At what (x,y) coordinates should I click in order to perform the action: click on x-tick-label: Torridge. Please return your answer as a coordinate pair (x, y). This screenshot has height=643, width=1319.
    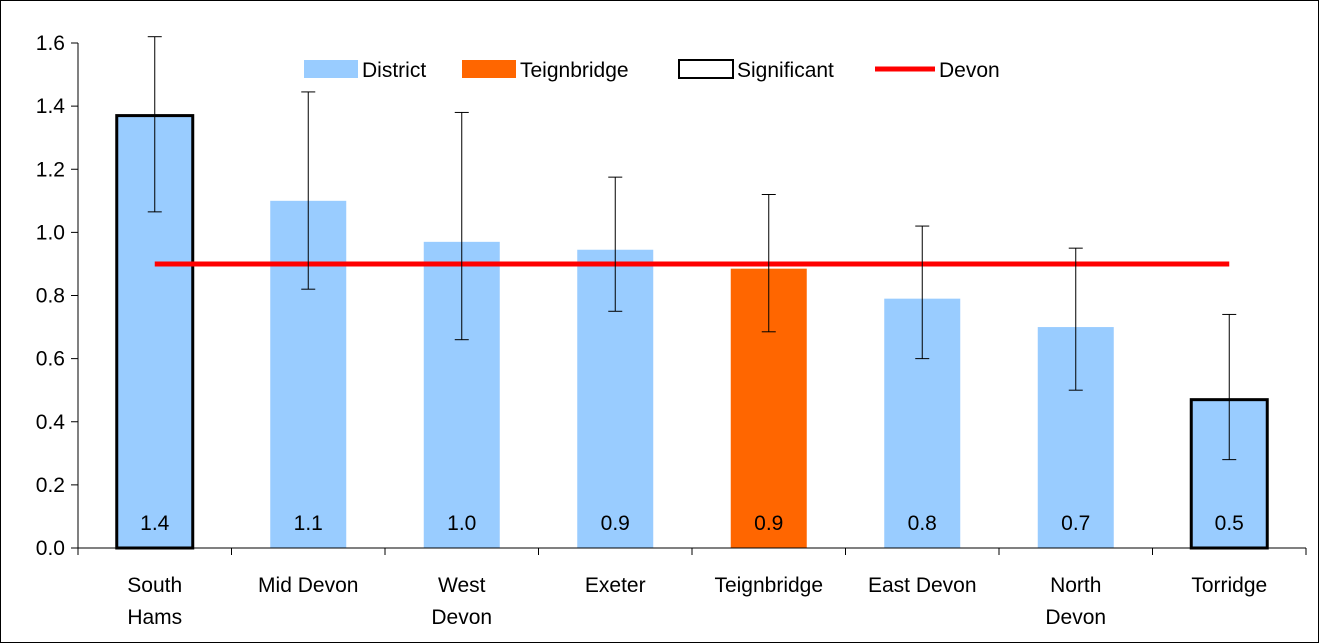
    Looking at the image, I should click on (1229, 585).